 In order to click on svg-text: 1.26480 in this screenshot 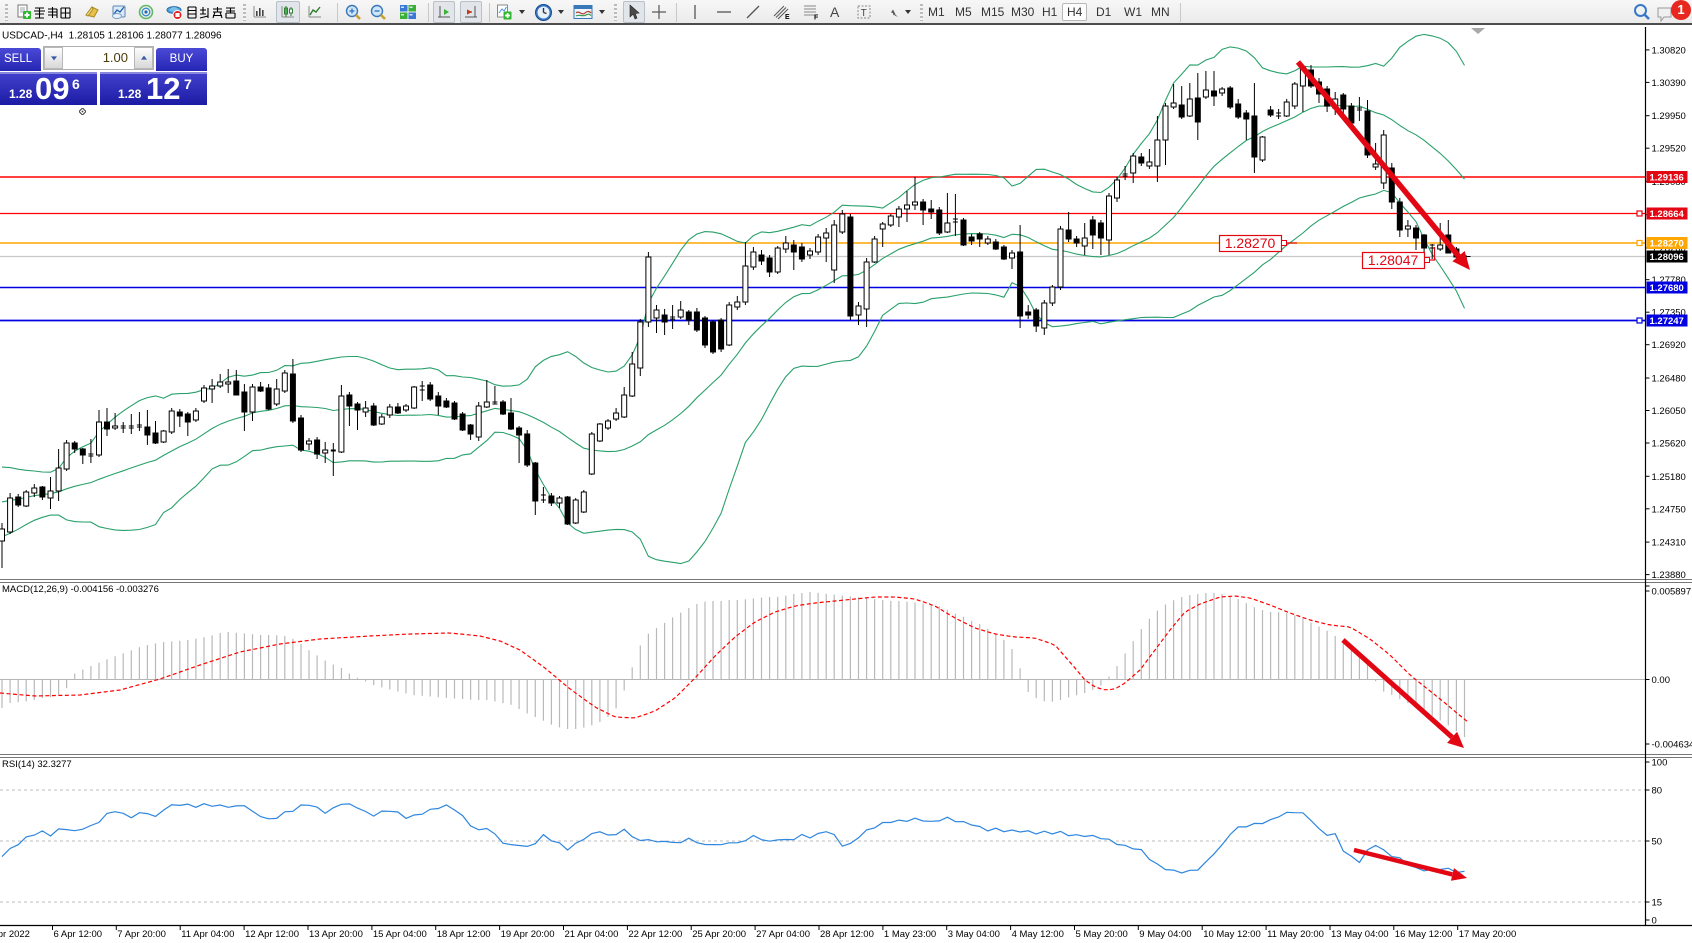, I will do `click(1669, 379)`.